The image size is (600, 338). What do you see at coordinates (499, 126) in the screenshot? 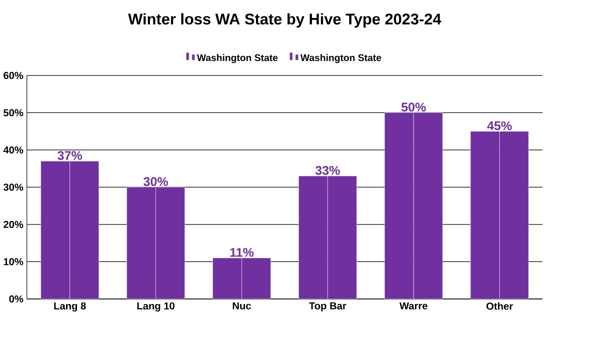
I see `data-label: 45%` at bounding box center [499, 126].